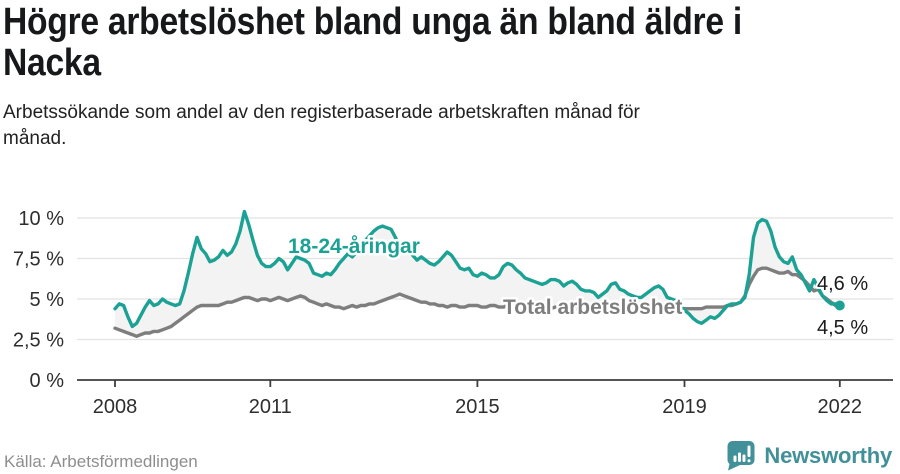 The width and height of the screenshot is (900, 474). I want to click on y-tick-label: 10 %, so click(41, 219).